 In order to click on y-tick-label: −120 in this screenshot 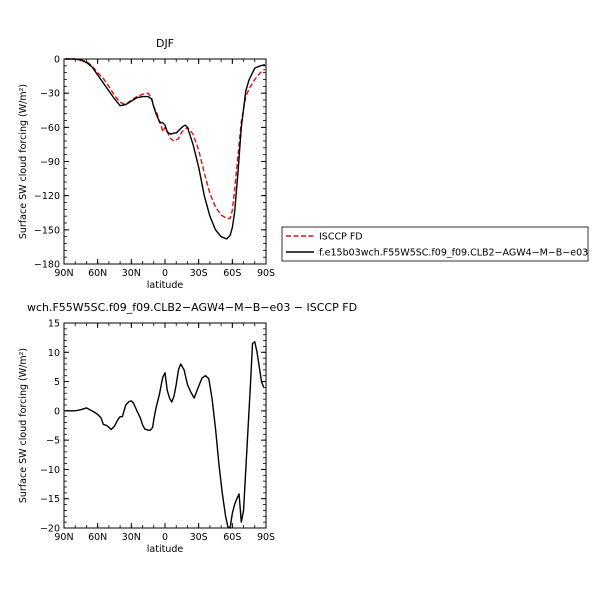, I will do `click(47, 196)`.